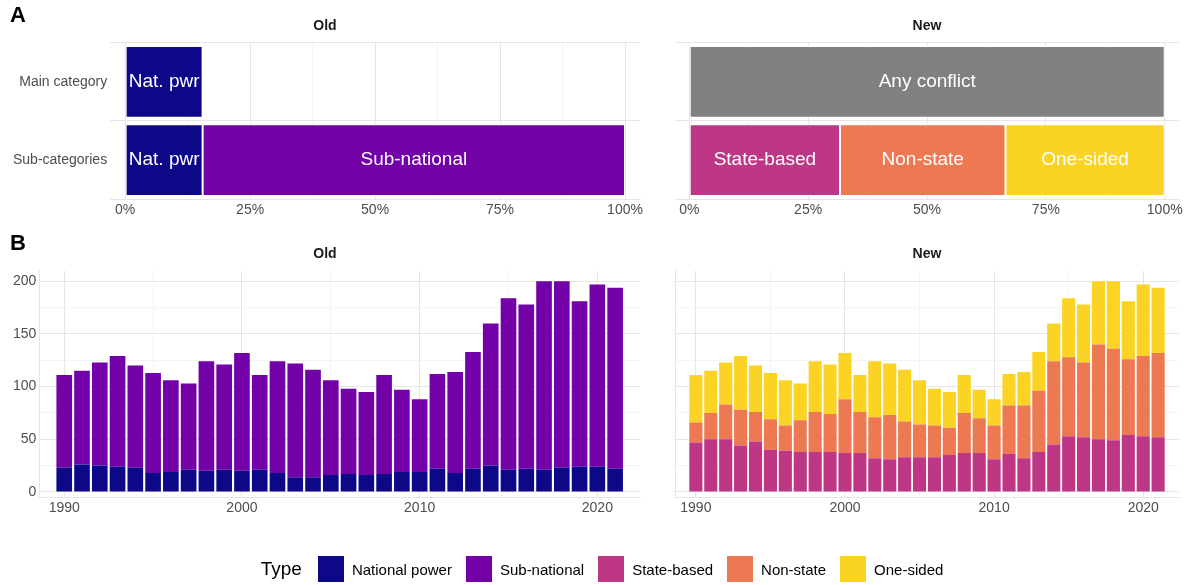  I want to click on data-label: State-based, so click(765, 159).